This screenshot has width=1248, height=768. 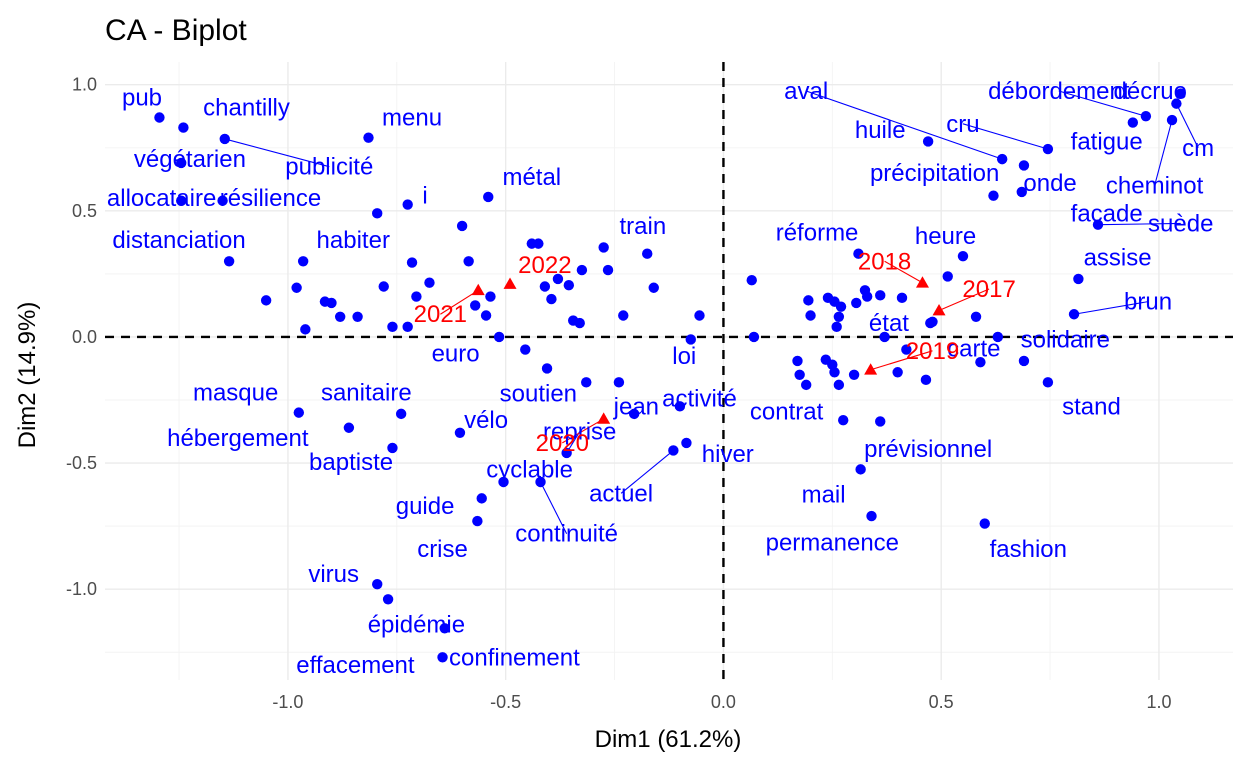 I want to click on row-label: cru, so click(x=962, y=124).